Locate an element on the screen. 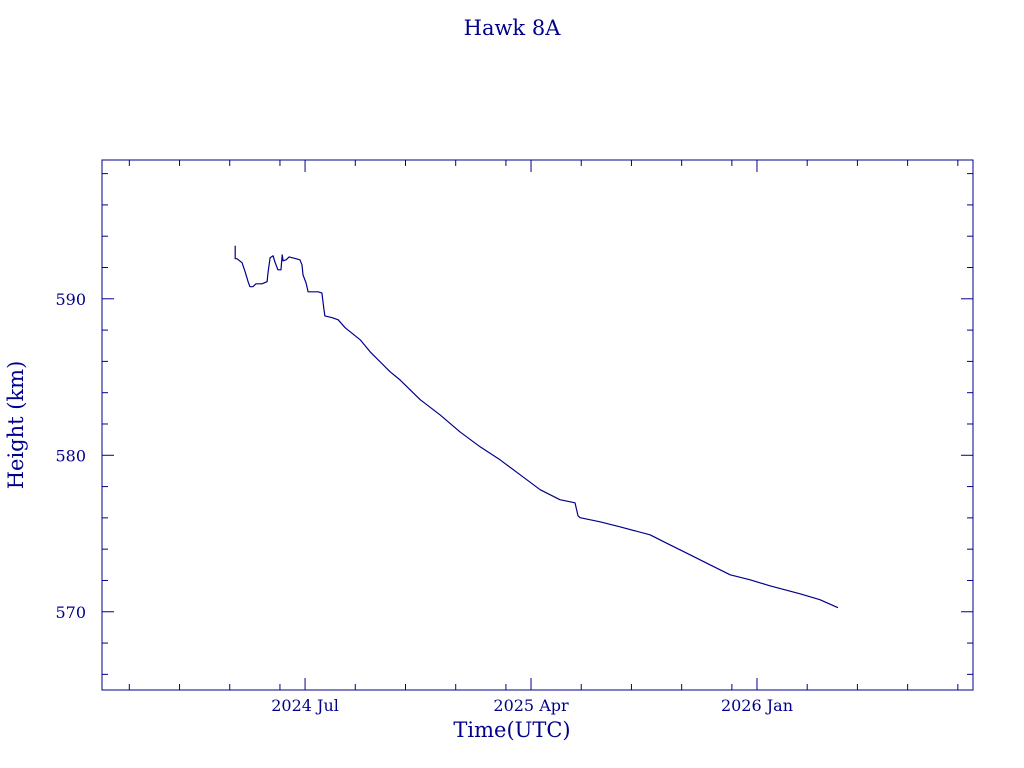 The image size is (1024, 768). x-tick-label: 2025 Apr is located at coordinates (531, 705).